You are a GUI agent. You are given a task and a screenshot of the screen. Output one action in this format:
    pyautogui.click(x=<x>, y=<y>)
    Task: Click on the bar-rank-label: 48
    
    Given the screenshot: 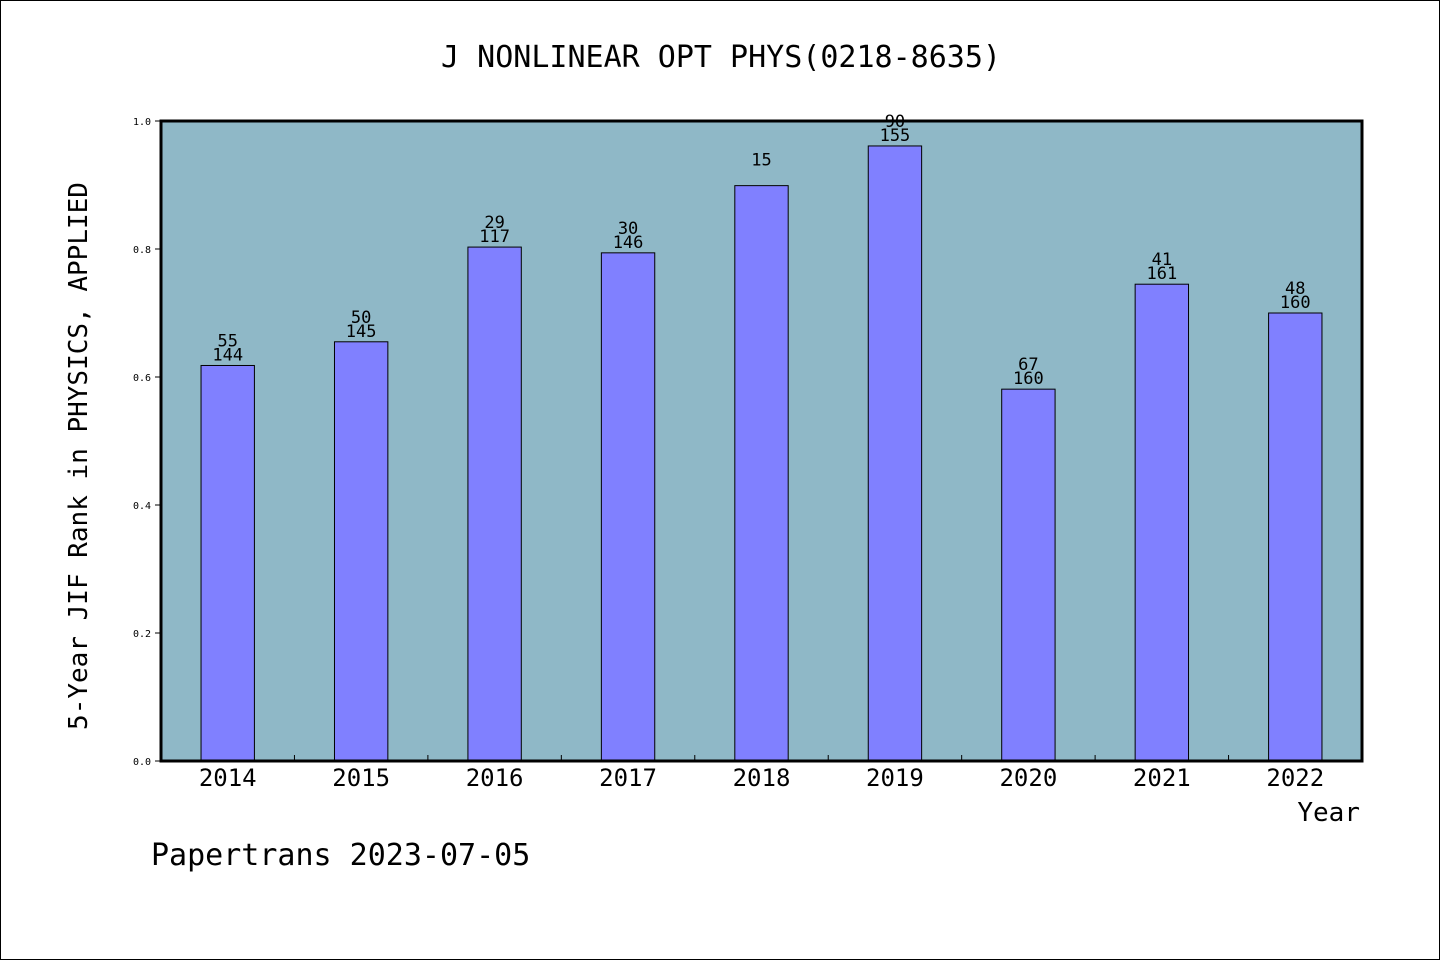 What is the action you would take?
    pyautogui.click(x=1295, y=289)
    